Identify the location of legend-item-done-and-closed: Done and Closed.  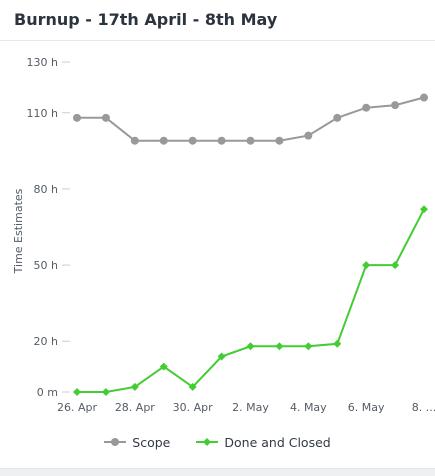
(263, 442).